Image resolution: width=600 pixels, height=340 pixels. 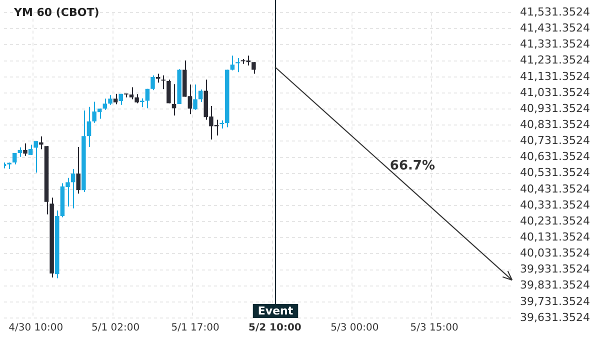 I want to click on y-tick-label: 40,631.3524, so click(x=555, y=157).